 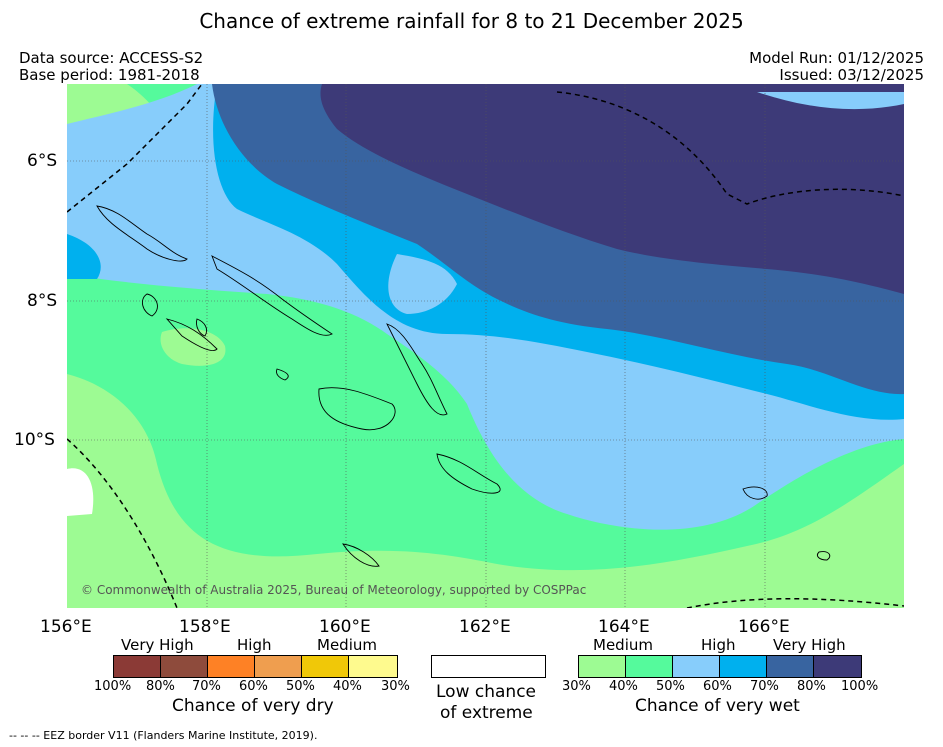 What do you see at coordinates (811, 686) in the screenshot?
I see `wet-tick-80: 80%` at bounding box center [811, 686].